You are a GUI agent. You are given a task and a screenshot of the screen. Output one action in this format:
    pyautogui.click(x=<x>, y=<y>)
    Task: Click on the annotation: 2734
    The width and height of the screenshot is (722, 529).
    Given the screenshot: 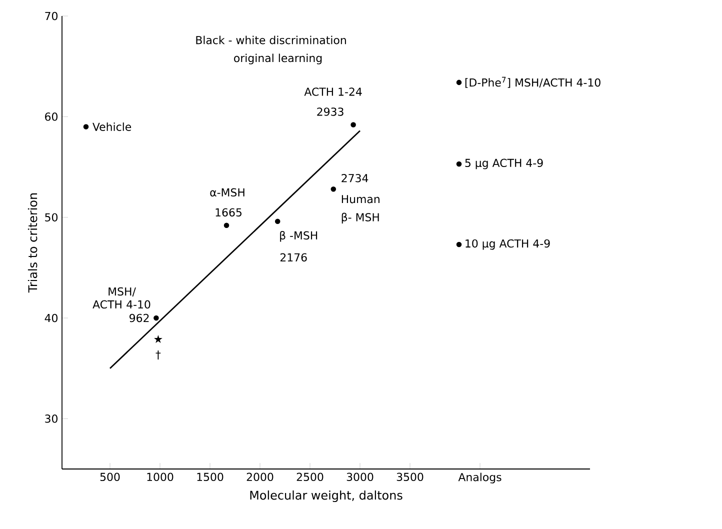 What is the action you would take?
    pyautogui.click(x=355, y=178)
    